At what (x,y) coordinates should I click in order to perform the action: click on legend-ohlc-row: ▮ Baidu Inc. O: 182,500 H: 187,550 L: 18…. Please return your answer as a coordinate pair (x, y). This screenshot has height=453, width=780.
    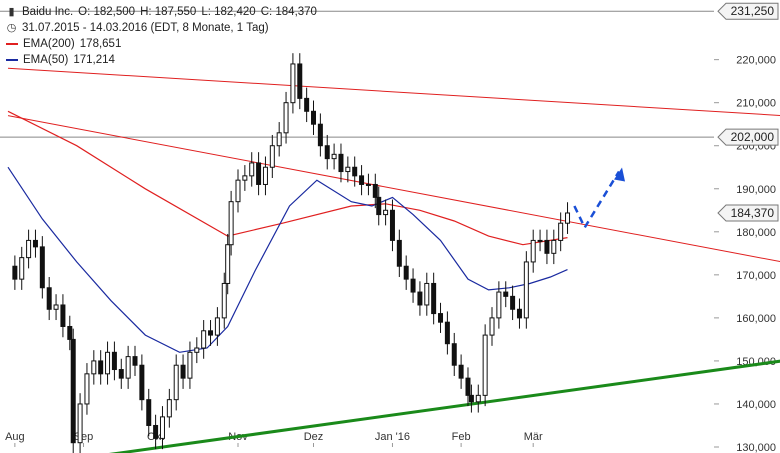
    Looking at the image, I should click on (161, 12).